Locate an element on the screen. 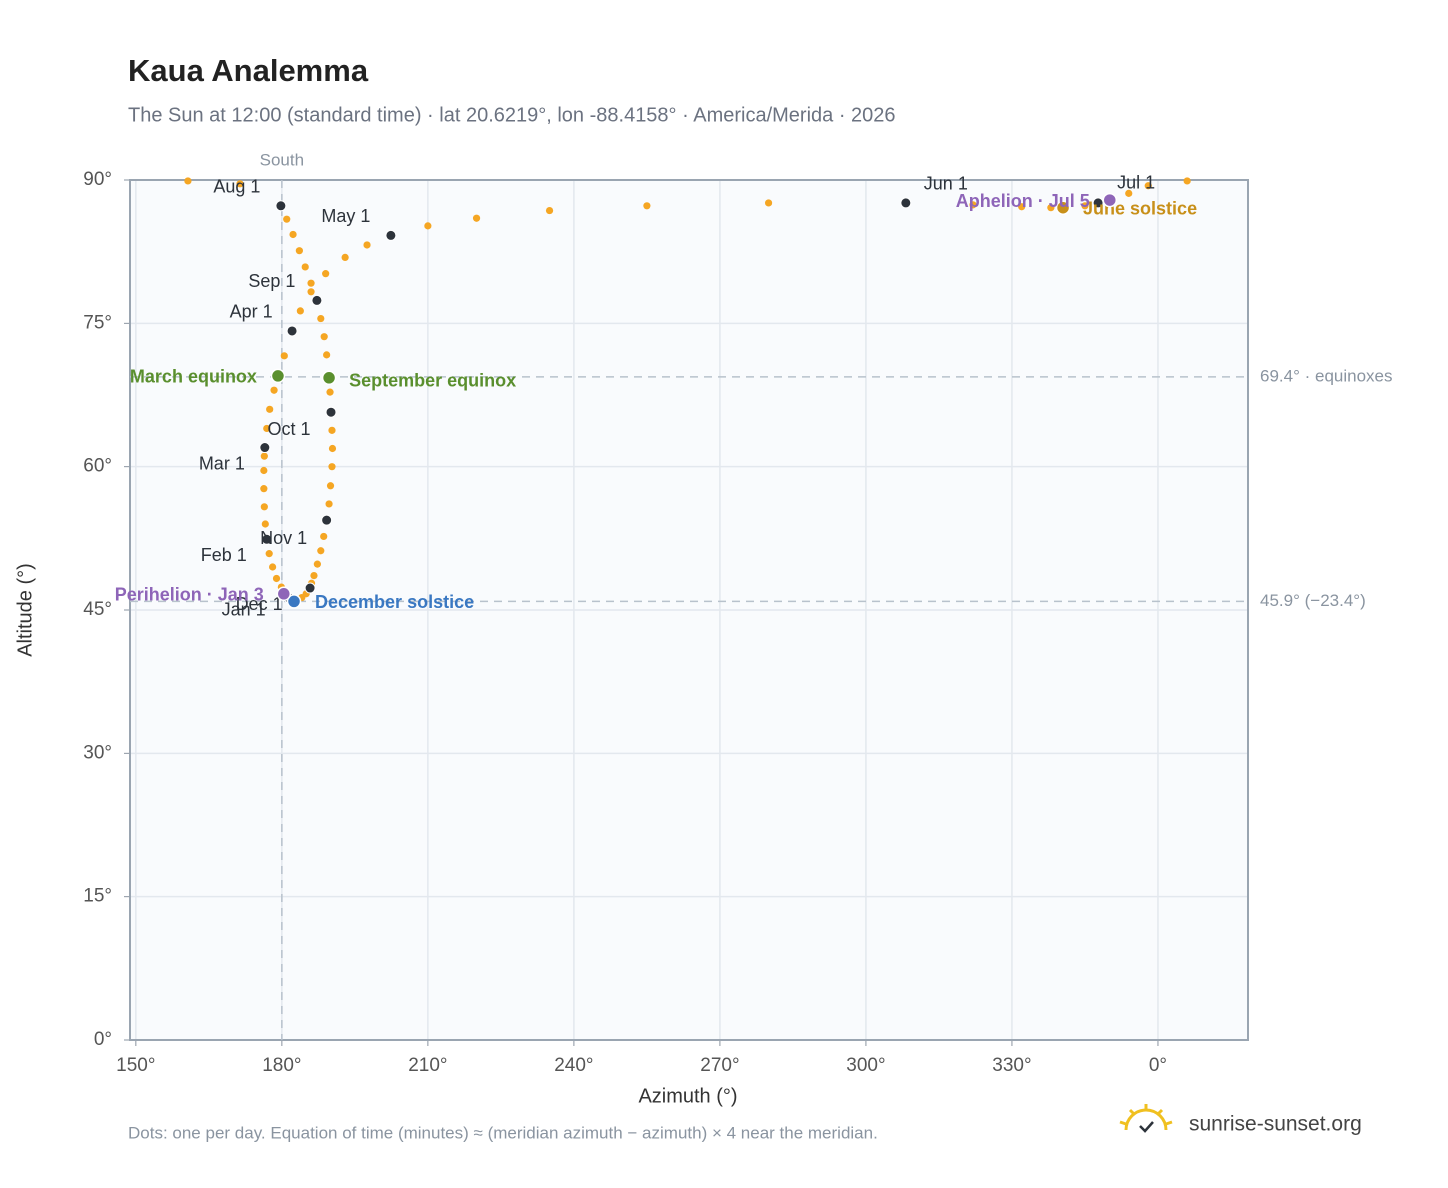  y-tick-label: 90° is located at coordinates (97, 179).